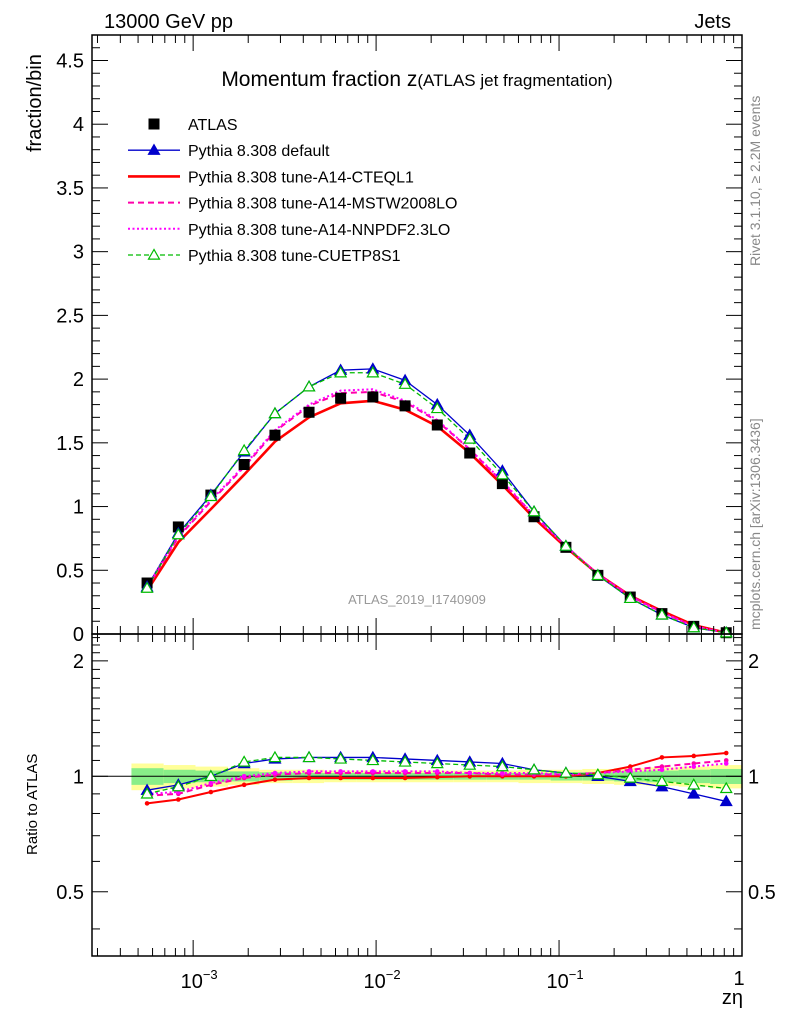 The width and height of the screenshot is (786, 1029). Describe the element at coordinates (712, 22) in the screenshot. I see `header-right: Jets` at that location.